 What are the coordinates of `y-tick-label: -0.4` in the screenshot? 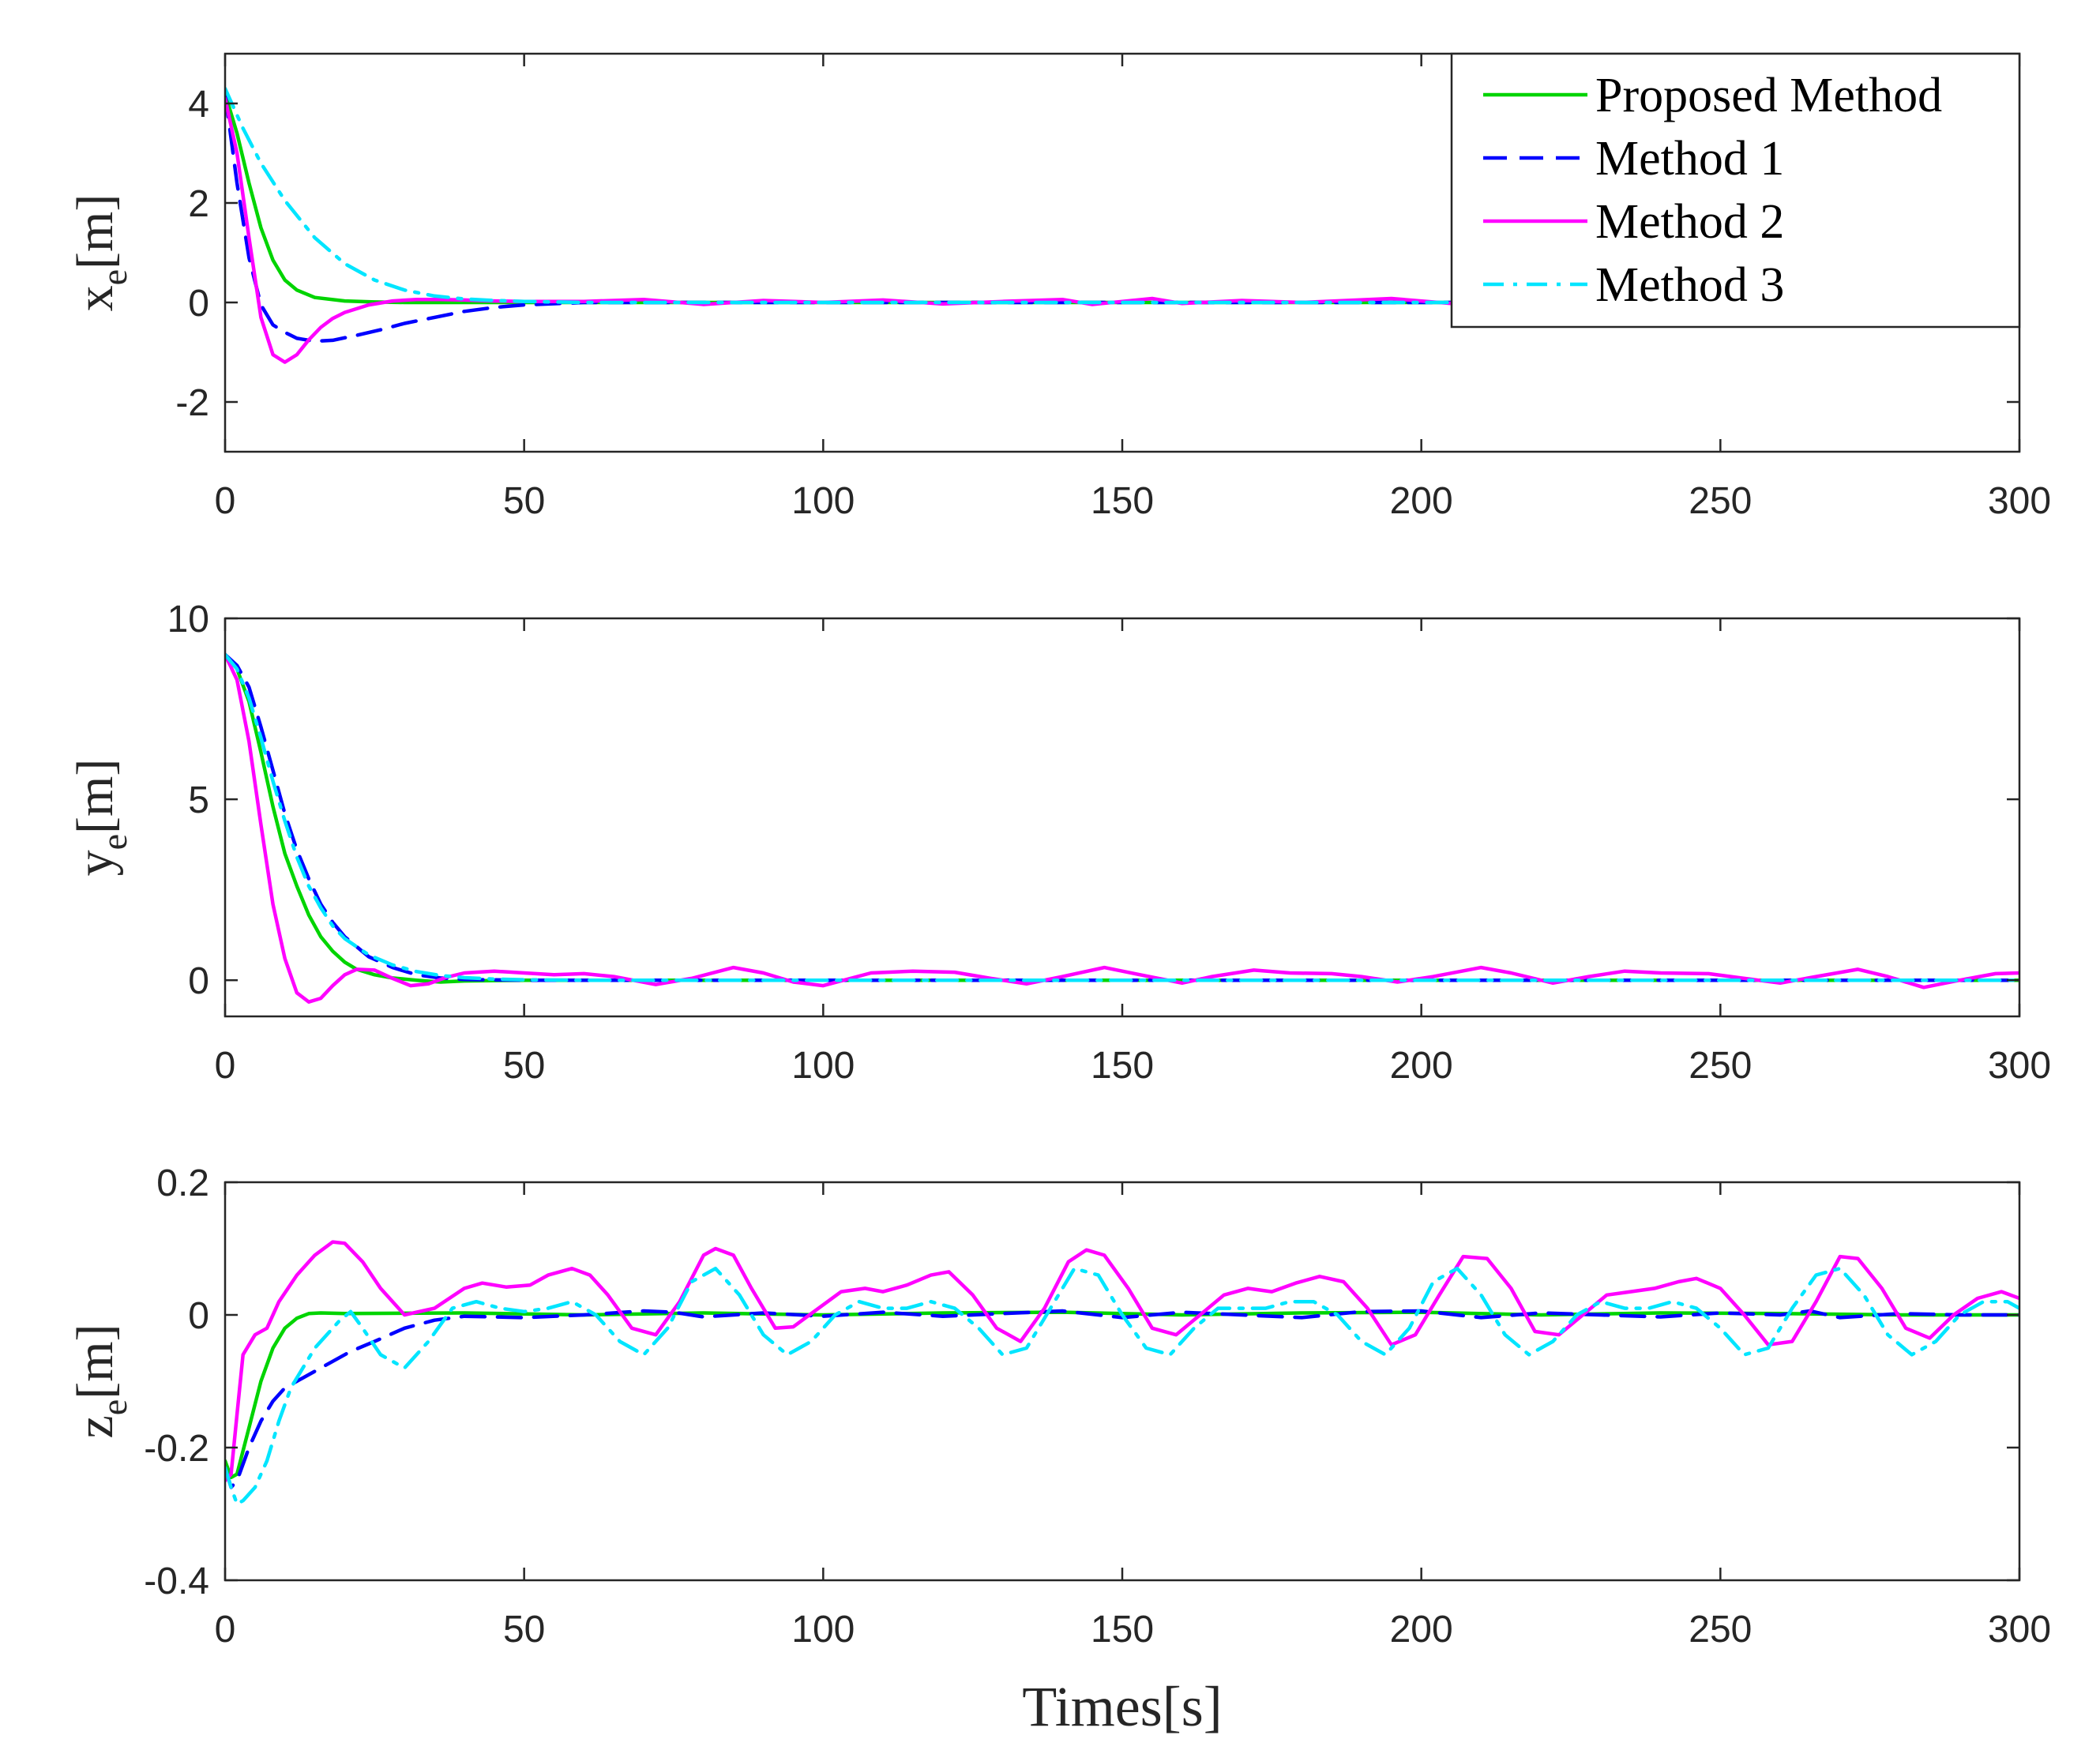 It's located at (176, 1581).